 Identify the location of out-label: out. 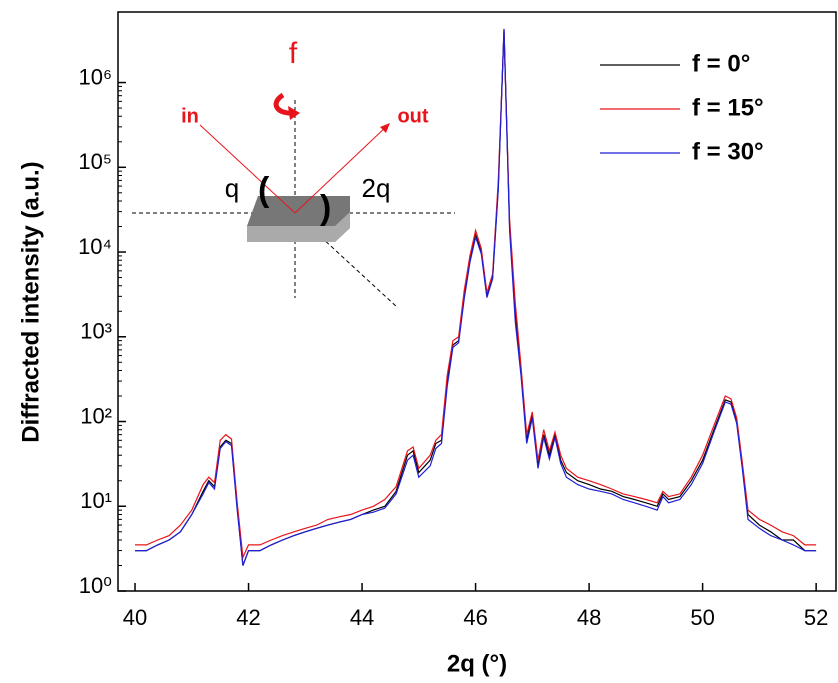
(412, 116).